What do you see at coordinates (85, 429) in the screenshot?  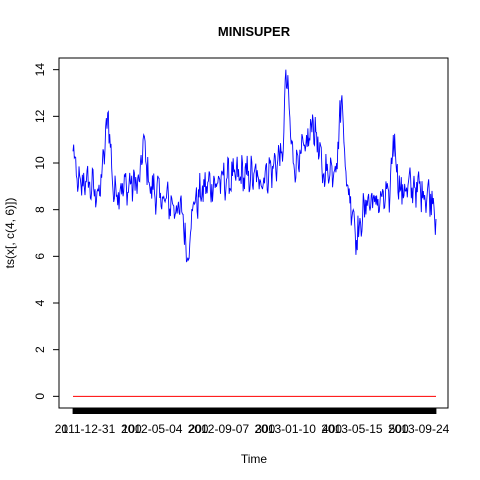 I see `x-tick-label-date: 2011-12-31` at bounding box center [85, 429].